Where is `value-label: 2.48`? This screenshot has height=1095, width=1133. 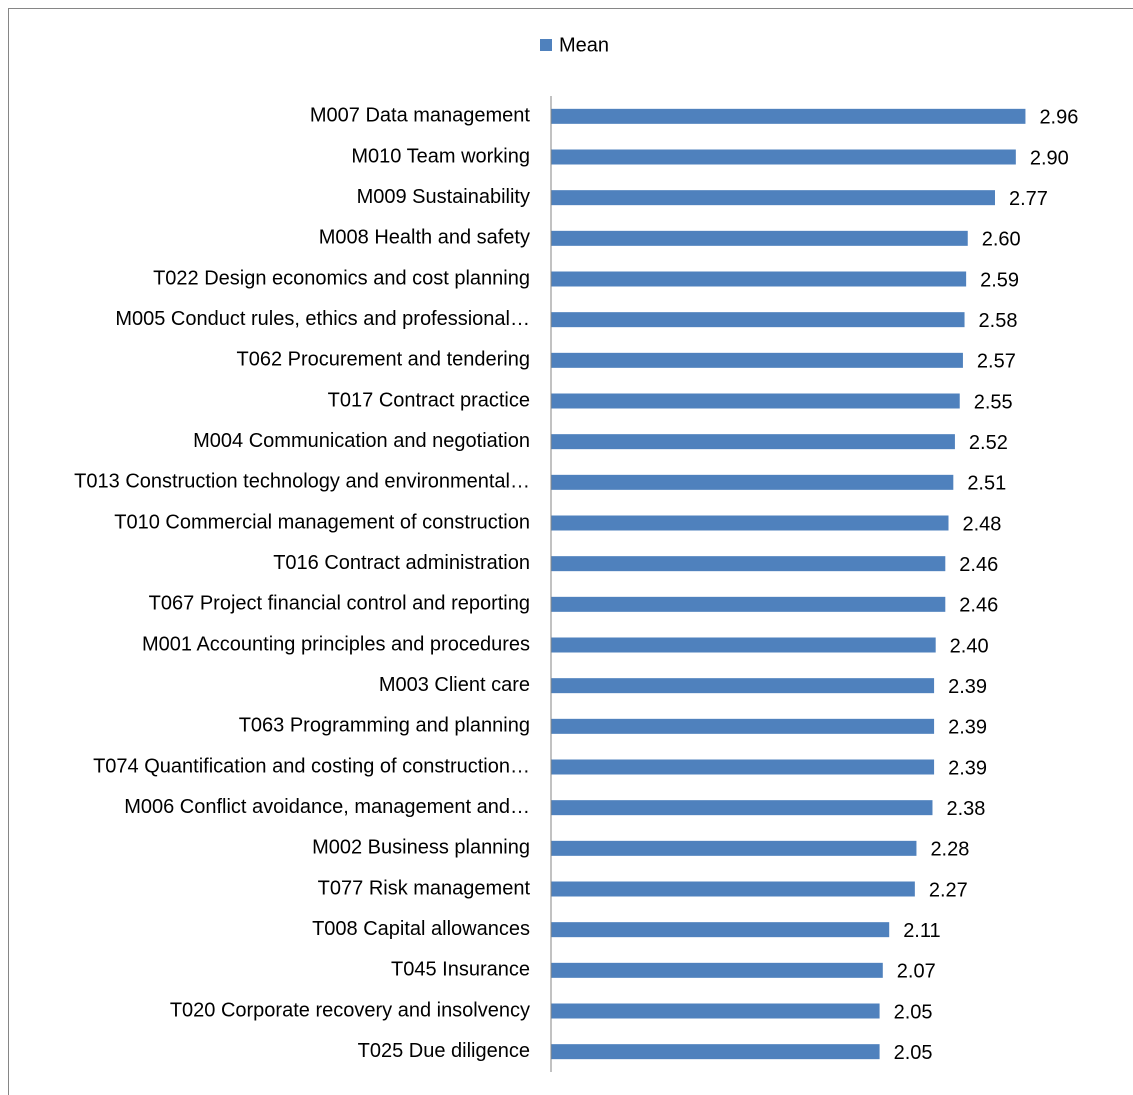
value-label: 2.48 is located at coordinates (982, 524).